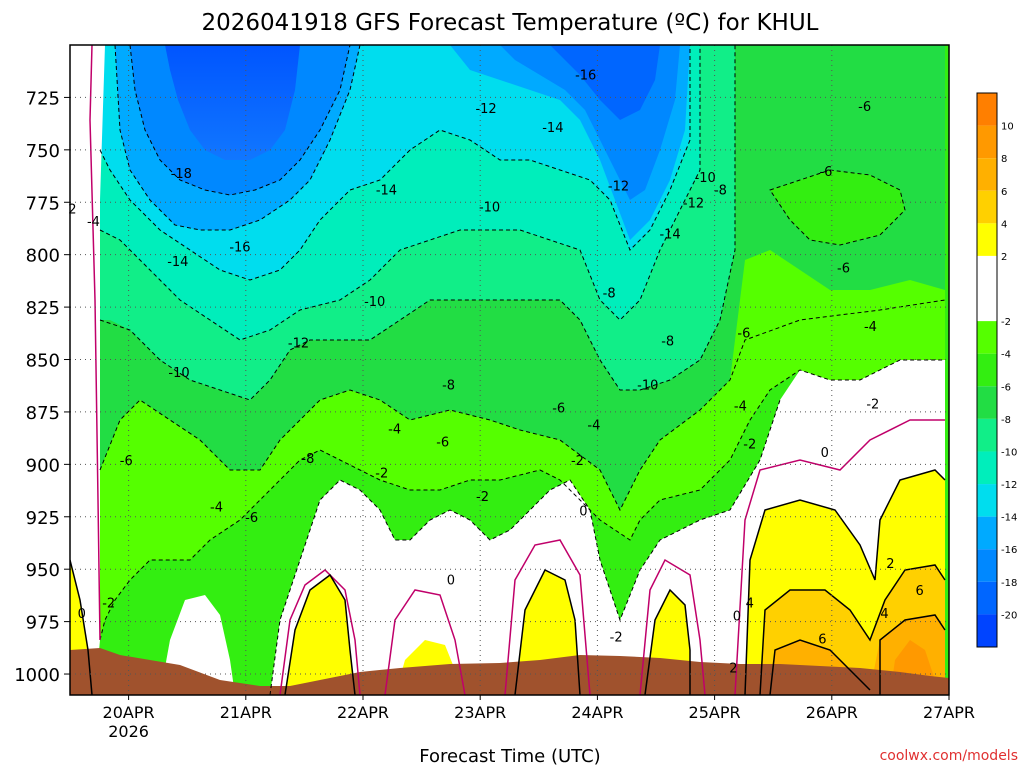 The width and height of the screenshot is (1024, 768). What do you see at coordinates (43, 518) in the screenshot?
I see `y-tick-label: 925` at bounding box center [43, 518].